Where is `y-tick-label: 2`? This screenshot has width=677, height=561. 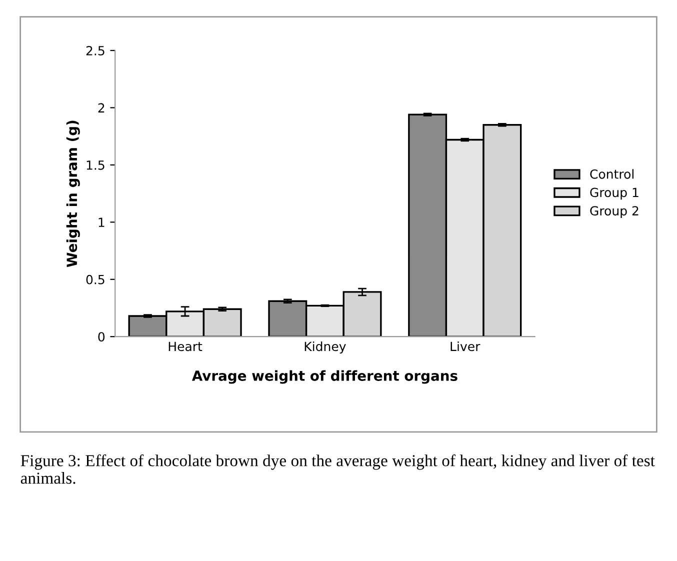
y-tick-label: 2 is located at coordinates (101, 107).